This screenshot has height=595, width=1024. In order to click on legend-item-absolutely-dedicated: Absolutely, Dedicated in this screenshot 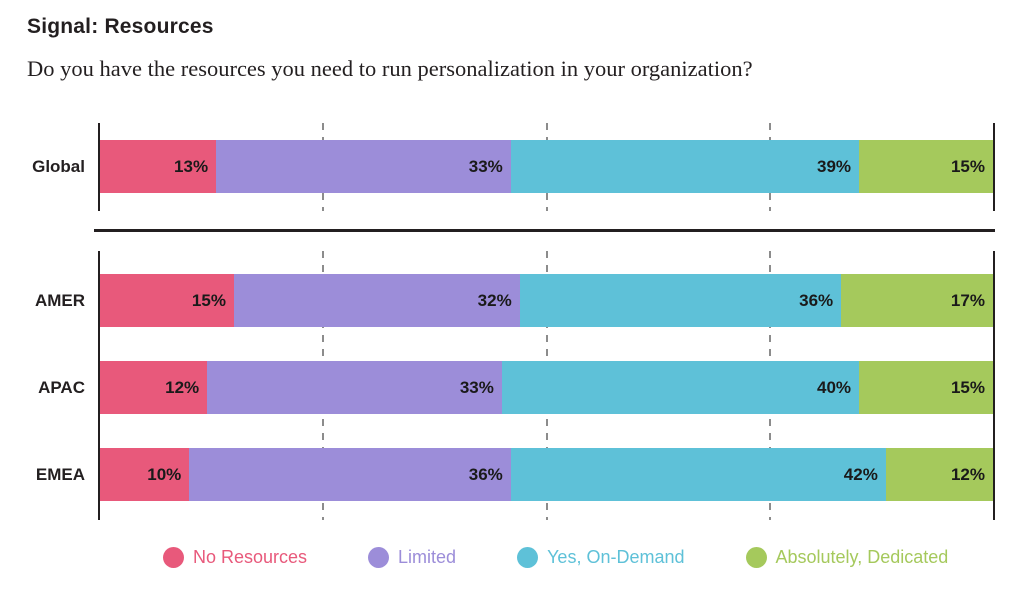, I will do `click(847, 557)`.